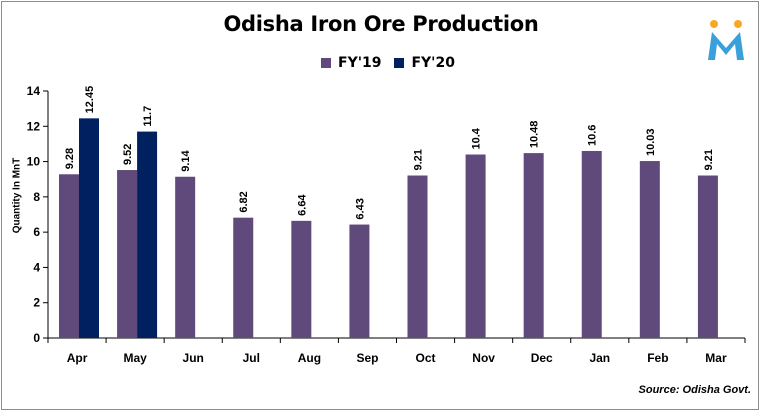 This screenshot has width=762, height=413. I want to click on x-tick-label: Apr, so click(77, 358).